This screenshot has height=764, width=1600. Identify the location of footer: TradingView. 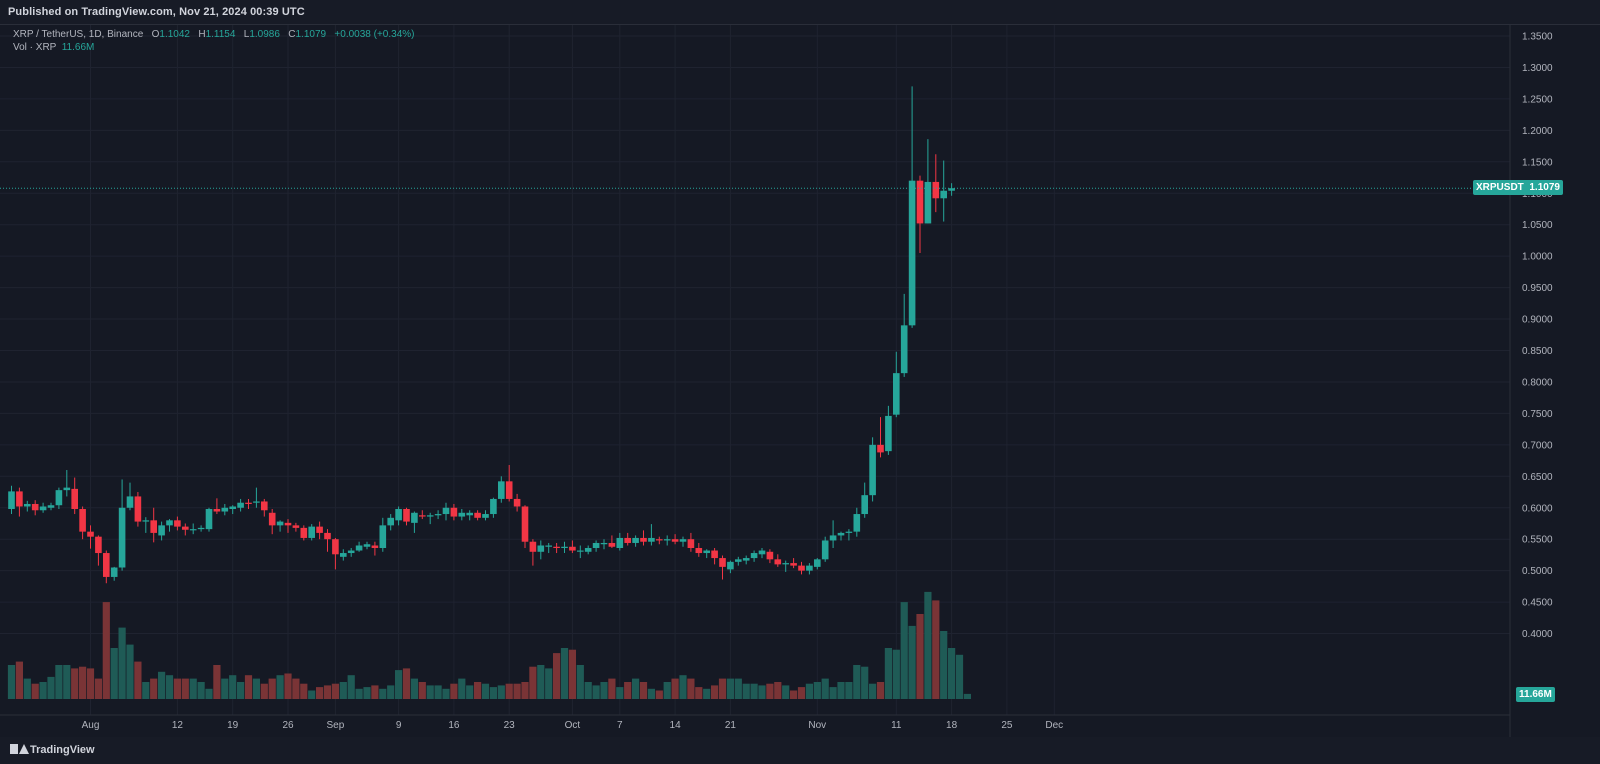
(800, 750).